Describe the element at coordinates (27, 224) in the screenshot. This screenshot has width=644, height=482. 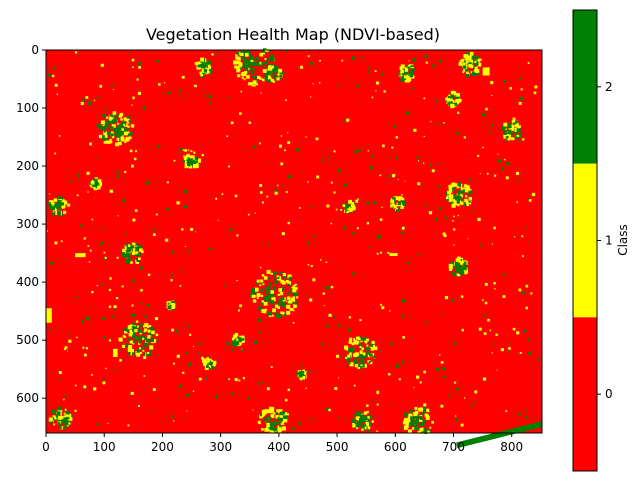
I see `y-tick-label: 300` at that location.